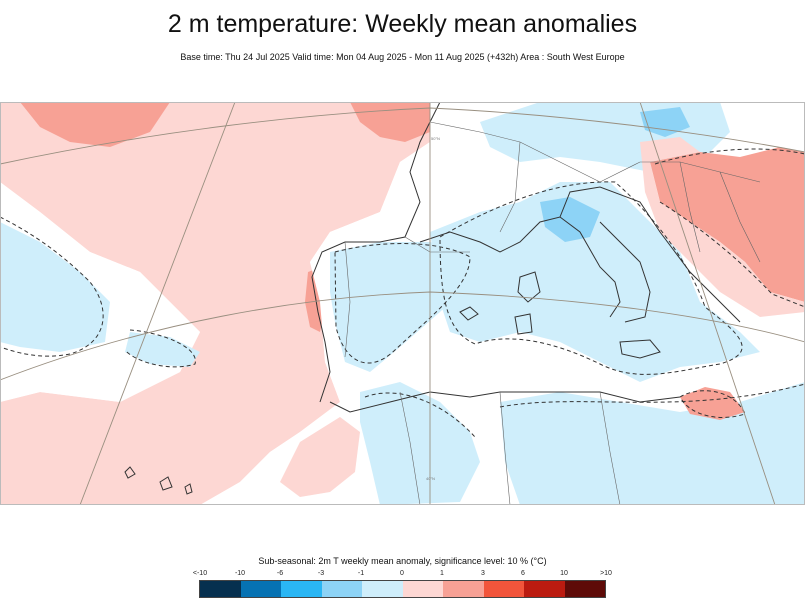 The width and height of the screenshot is (805, 608). I want to click on anomaly-area-atlantic-cool, so click(55, 287).